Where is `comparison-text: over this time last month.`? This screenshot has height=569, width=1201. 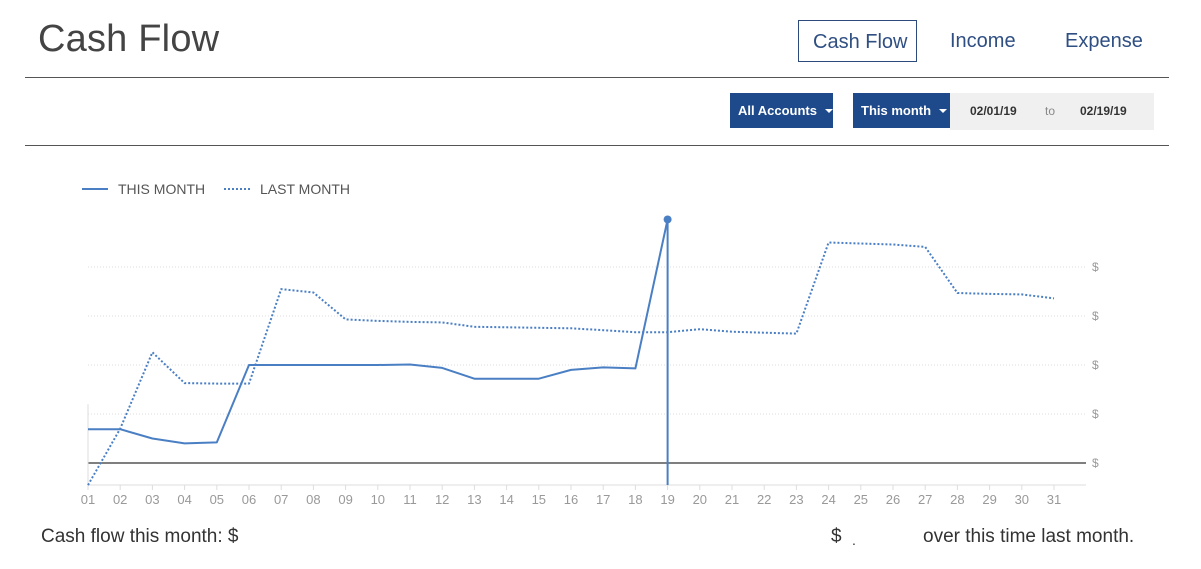
comparison-text: over this time last month. is located at coordinates (1029, 536).